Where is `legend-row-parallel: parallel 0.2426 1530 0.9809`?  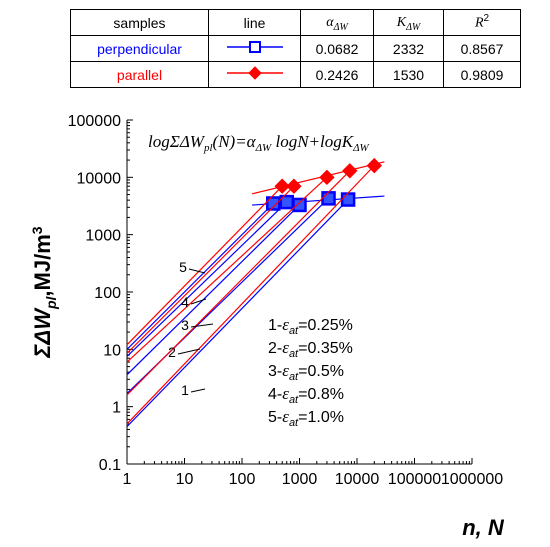
legend-row-parallel: parallel 0.2426 1530 0.9809 is located at coordinates (295, 74).